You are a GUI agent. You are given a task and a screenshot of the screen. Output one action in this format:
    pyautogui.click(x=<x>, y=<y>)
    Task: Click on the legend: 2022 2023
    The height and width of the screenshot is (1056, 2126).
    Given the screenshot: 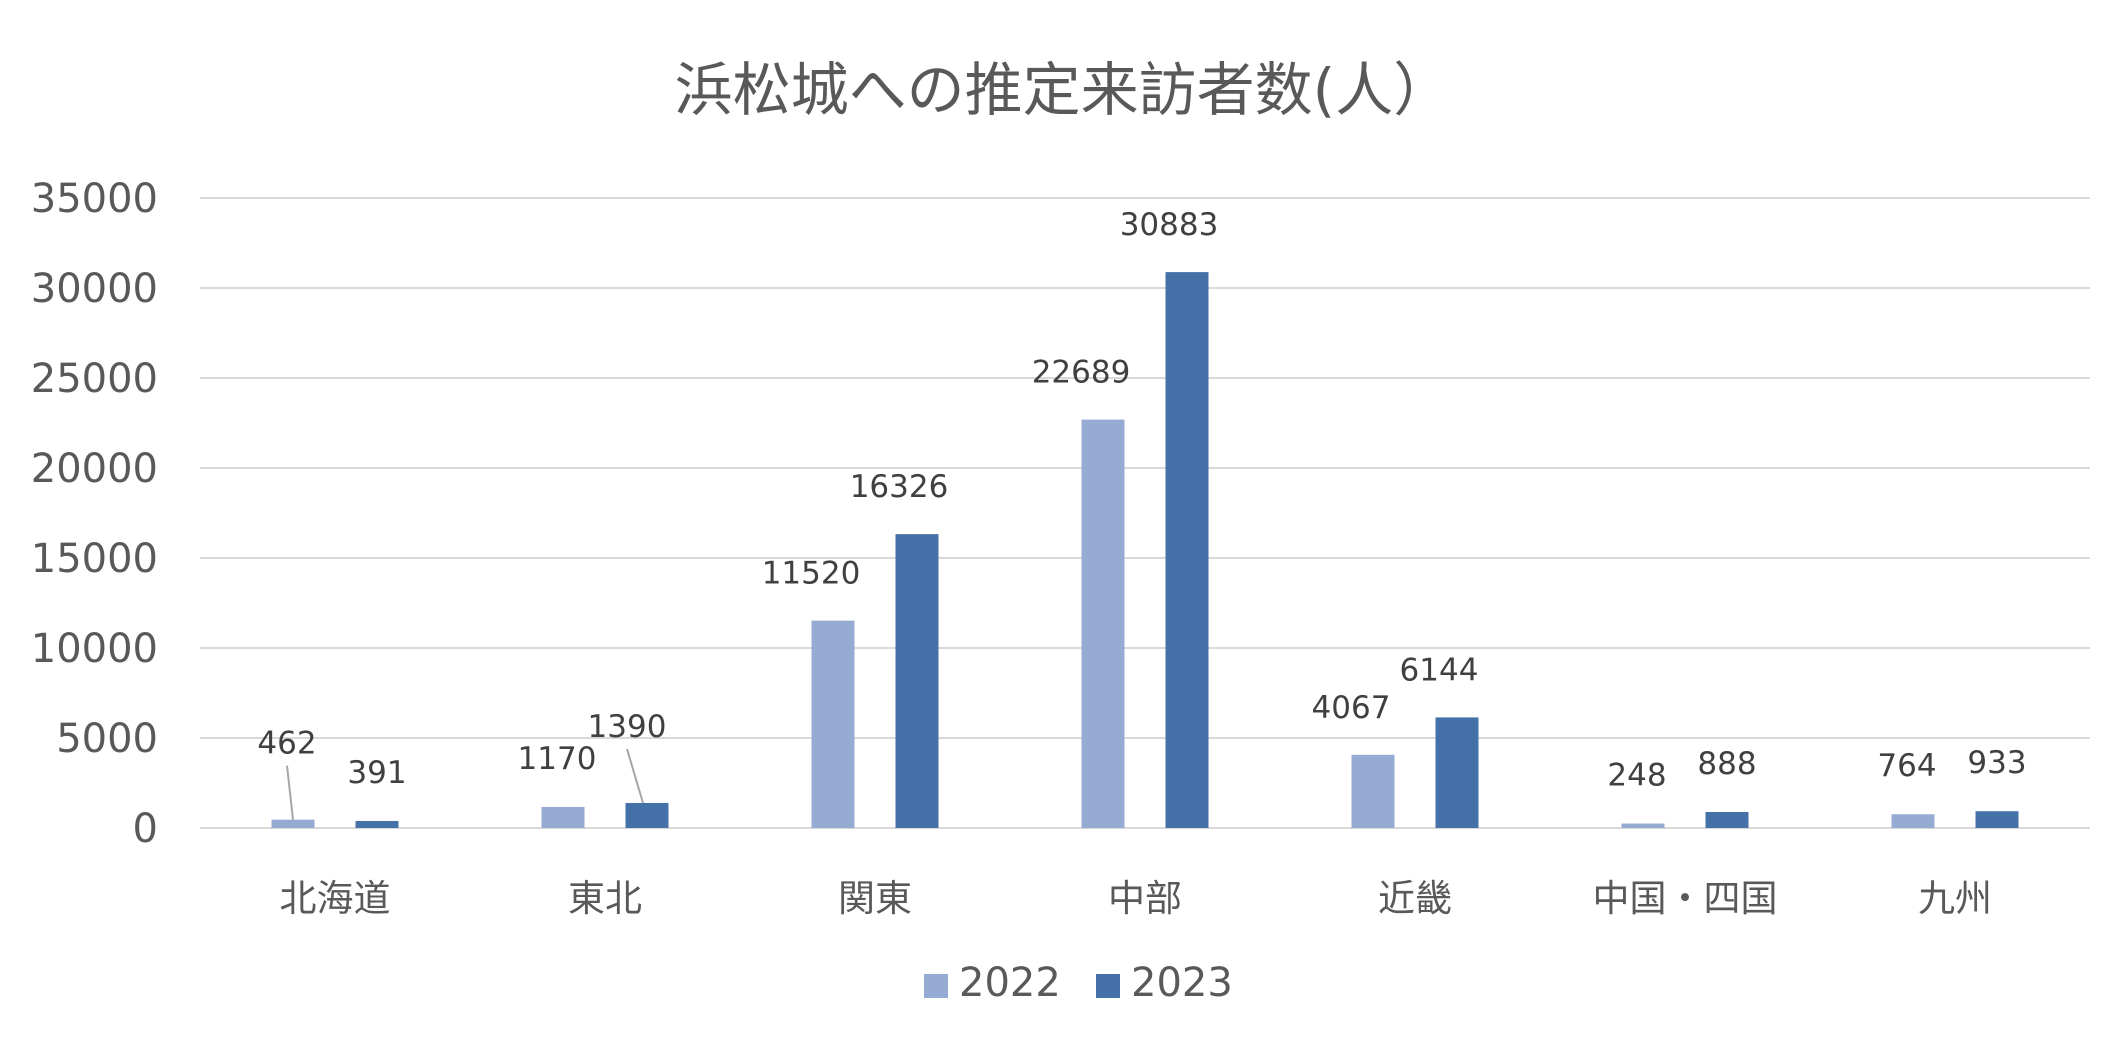 What is the action you would take?
    pyautogui.click(x=1078, y=983)
    